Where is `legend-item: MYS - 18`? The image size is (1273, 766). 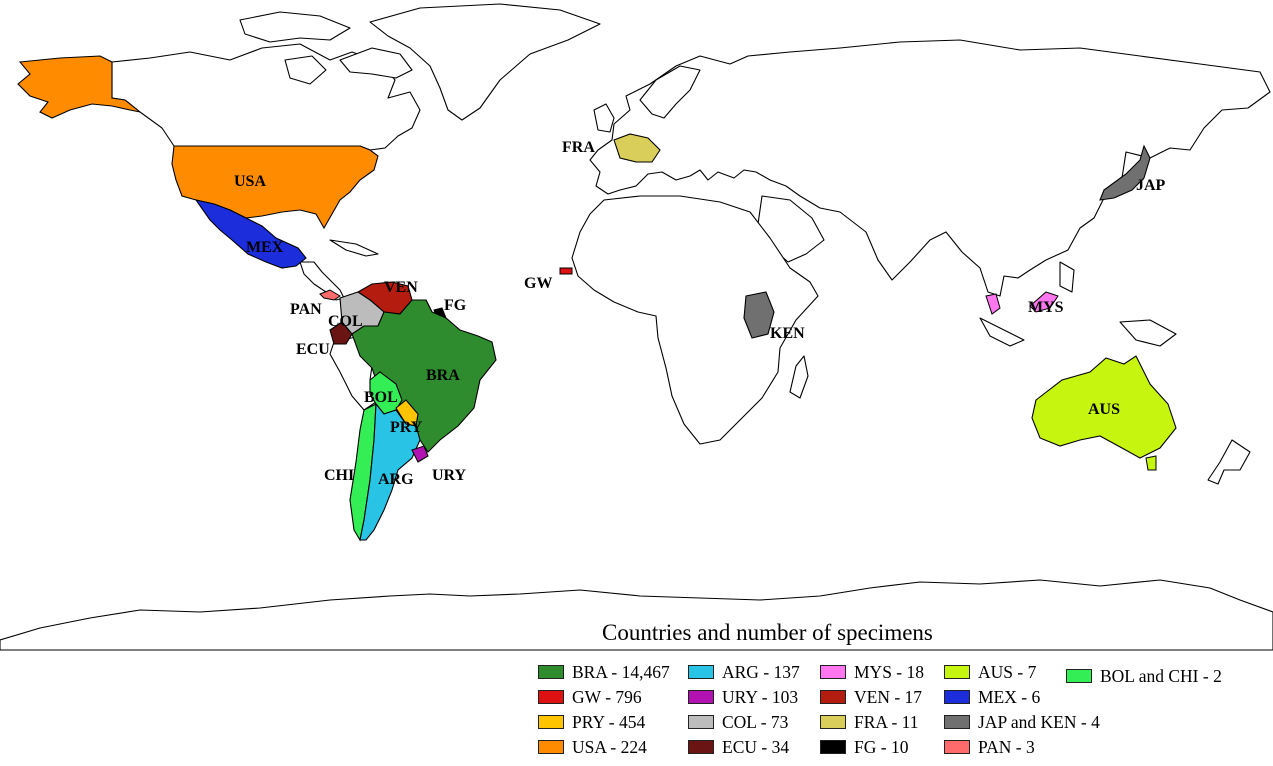
legend-item: MYS - 18 is located at coordinates (872, 672).